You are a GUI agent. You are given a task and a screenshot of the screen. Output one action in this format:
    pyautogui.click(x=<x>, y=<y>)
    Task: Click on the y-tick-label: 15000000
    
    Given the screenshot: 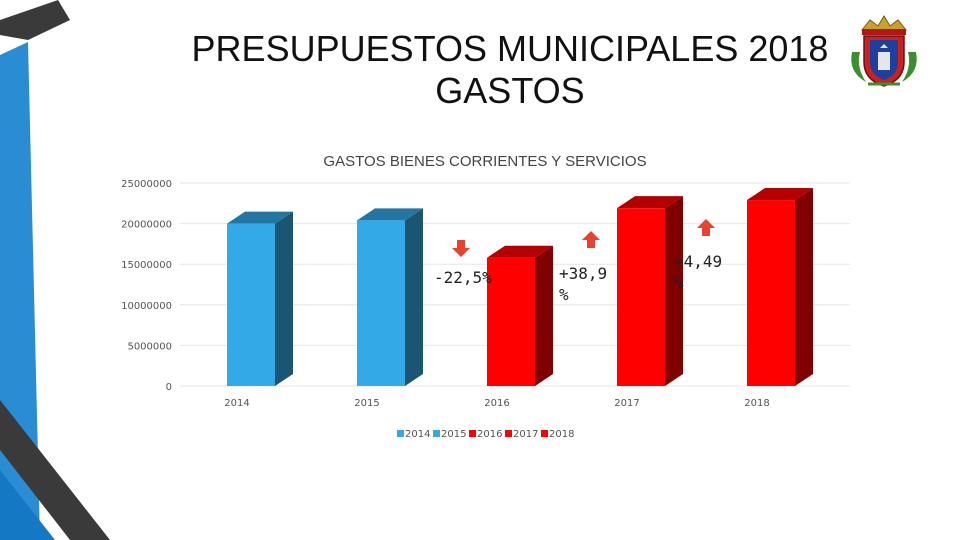 What is the action you would take?
    pyautogui.click(x=146, y=265)
    